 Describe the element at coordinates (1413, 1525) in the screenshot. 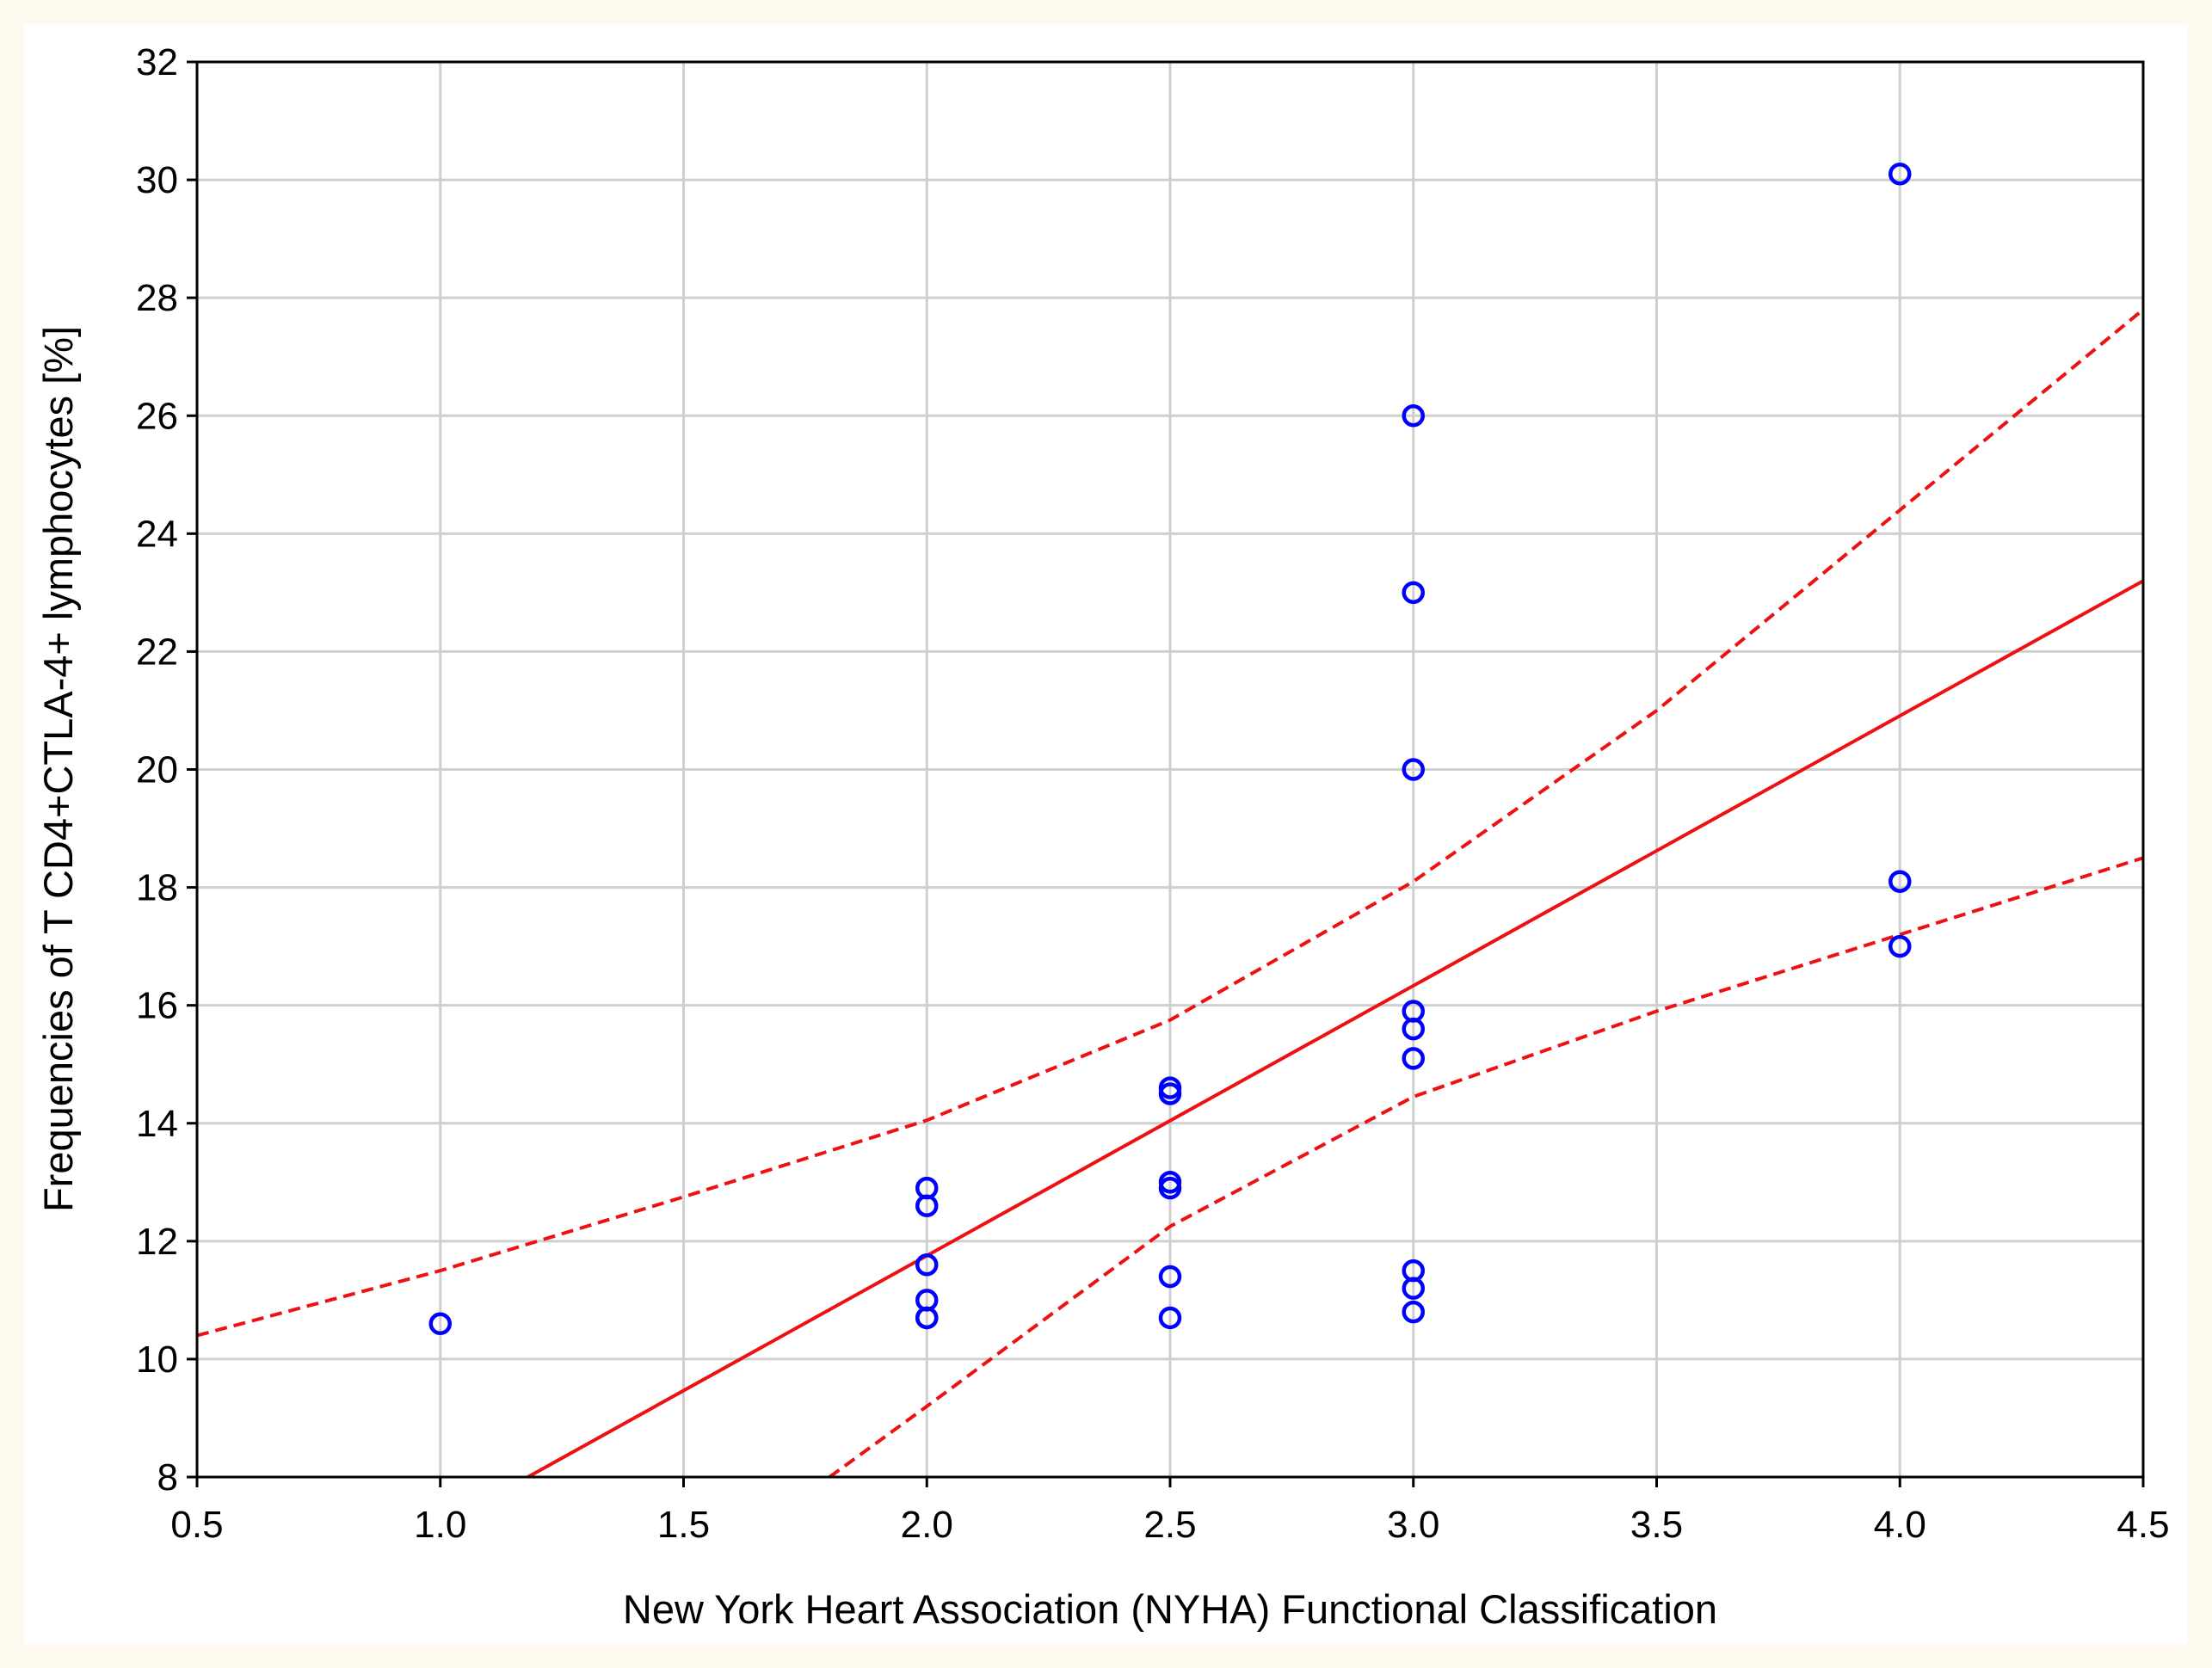

I see `x-tick-label: 3.0` at that location.